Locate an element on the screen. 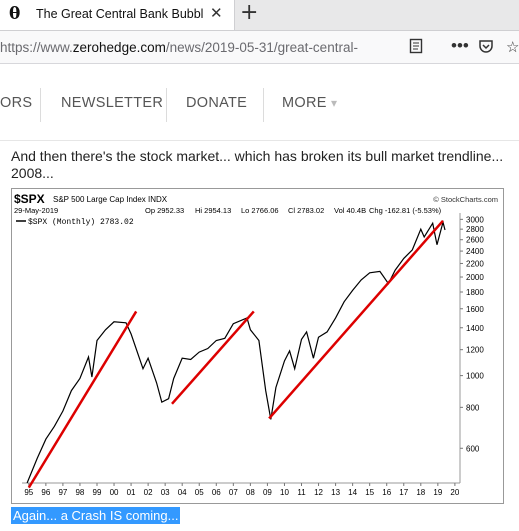 This screenshot has width=519, height=531. y-tick-label: 3000 is located at coordinates (475, 219).